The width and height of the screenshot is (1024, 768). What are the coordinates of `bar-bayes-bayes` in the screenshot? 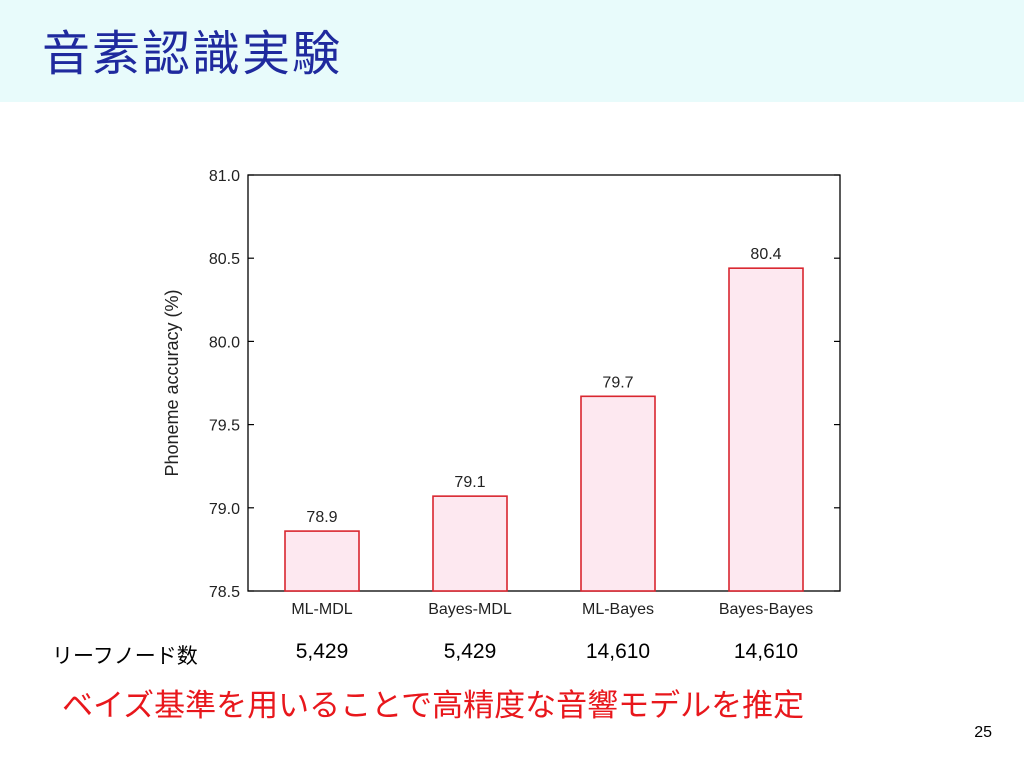 It's located at (766, 429).